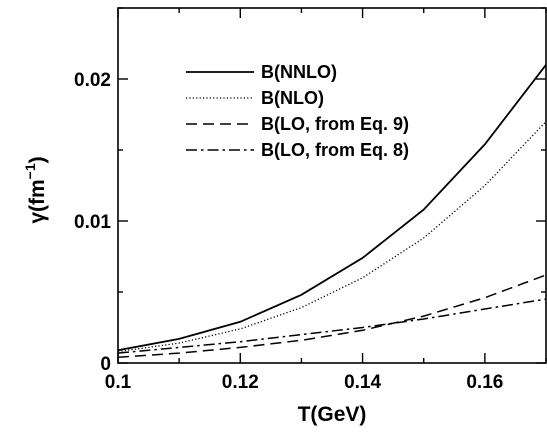 This screenshot has width=547, height=433. Describe the element at coordinates (92, 80) in the screenshot. I see `y-tick-label-2: 0.02` at that location.